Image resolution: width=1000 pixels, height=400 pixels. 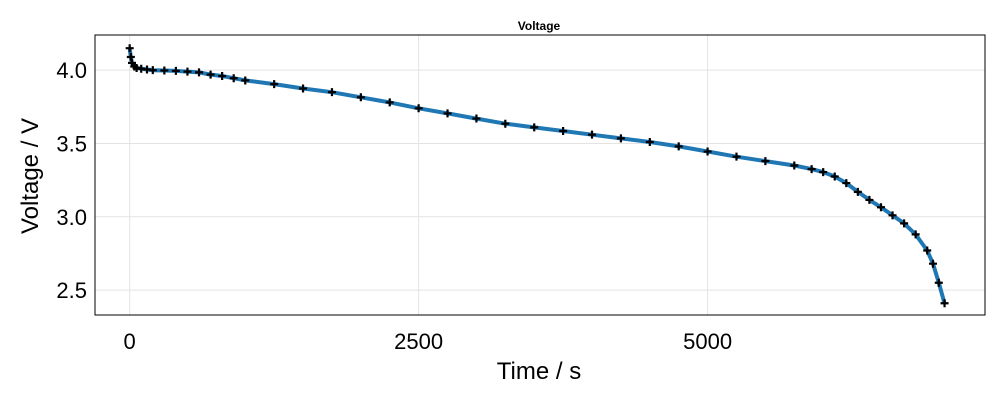 What do you see at coordinates (71, 70) in the screenshot?
I see `y-tick-label: 4.0` at bounding box center [71, 70].